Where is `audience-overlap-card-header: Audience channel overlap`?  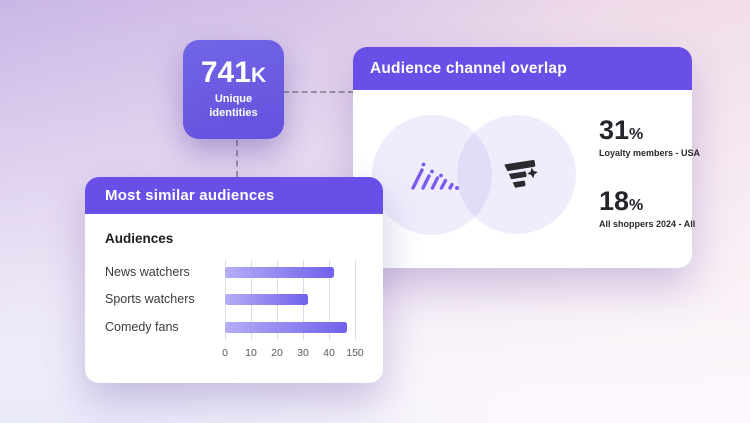
audience-overlap-card-header: Audience channel overlap is located at coordinates (522, 68).